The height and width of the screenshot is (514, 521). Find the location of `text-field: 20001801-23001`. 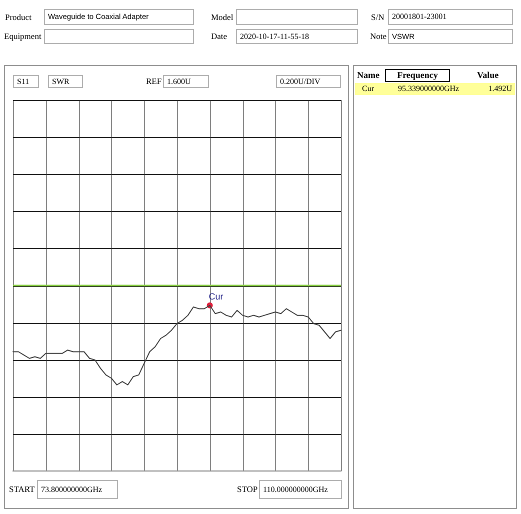

text-field: 20001801-23001 is located at coordinates (450, 17).